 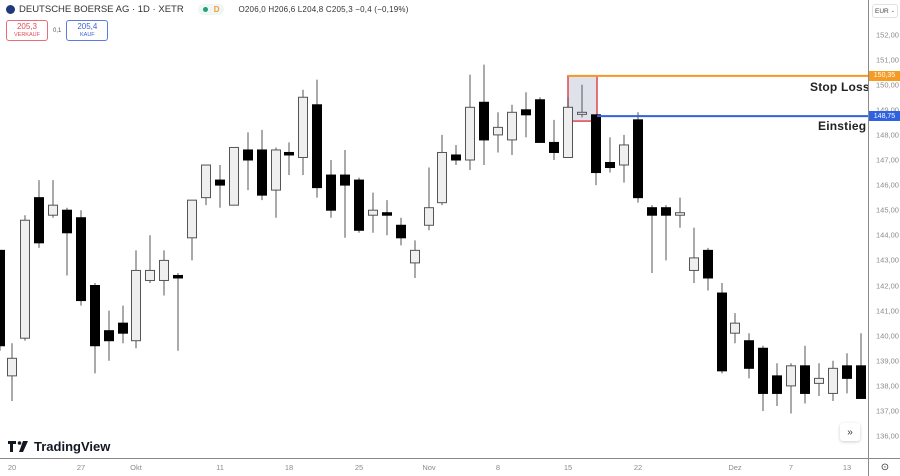 I want to click on time-tick: 15, so click(x=568, y=467).